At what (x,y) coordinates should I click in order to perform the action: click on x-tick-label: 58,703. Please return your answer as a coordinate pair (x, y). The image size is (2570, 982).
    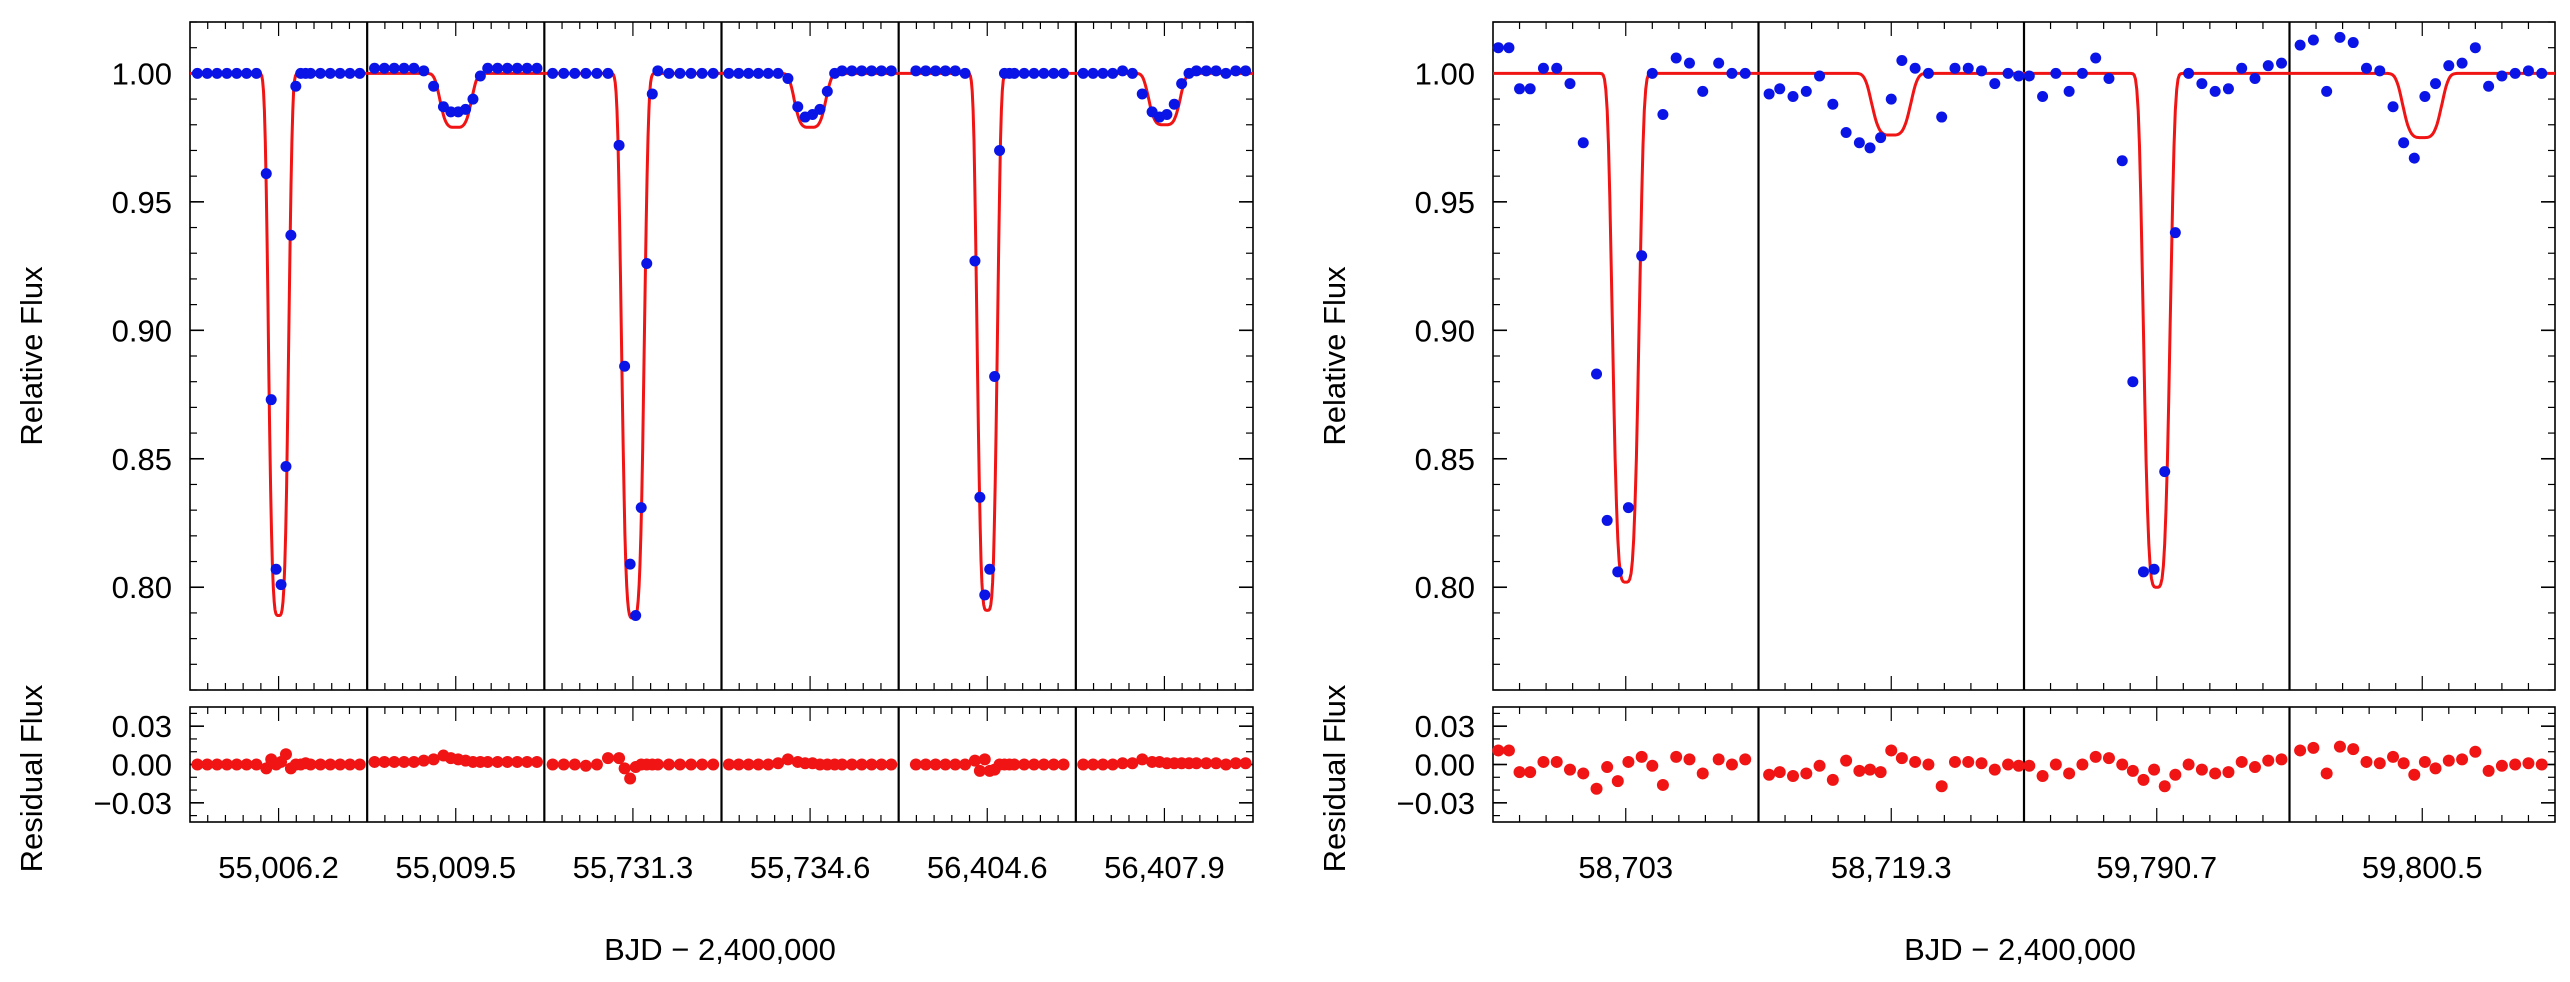
    Looking at the image, I should click on (1625, 867).